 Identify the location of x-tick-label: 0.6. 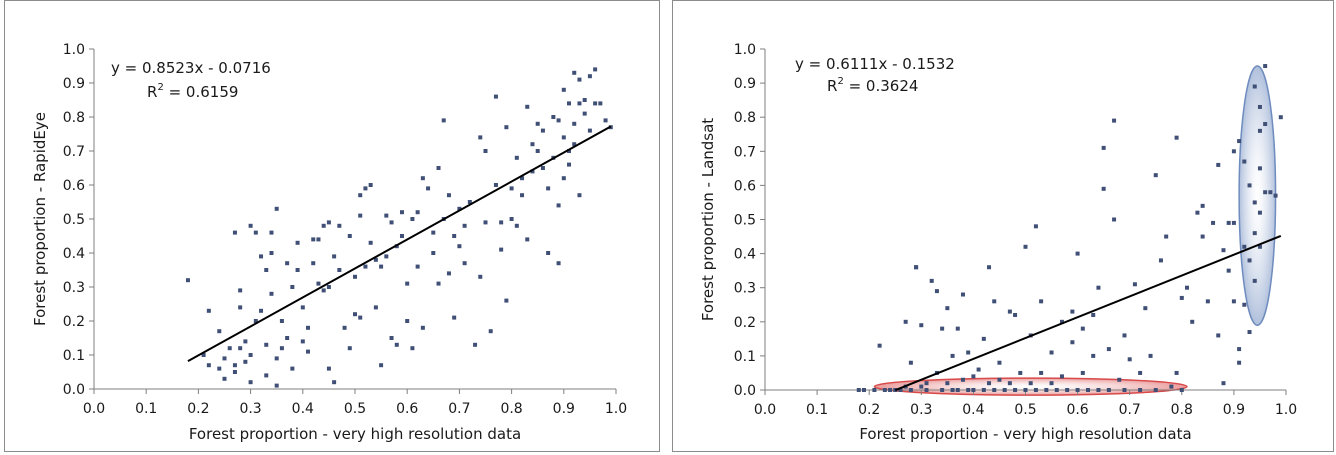
(1077, 410).